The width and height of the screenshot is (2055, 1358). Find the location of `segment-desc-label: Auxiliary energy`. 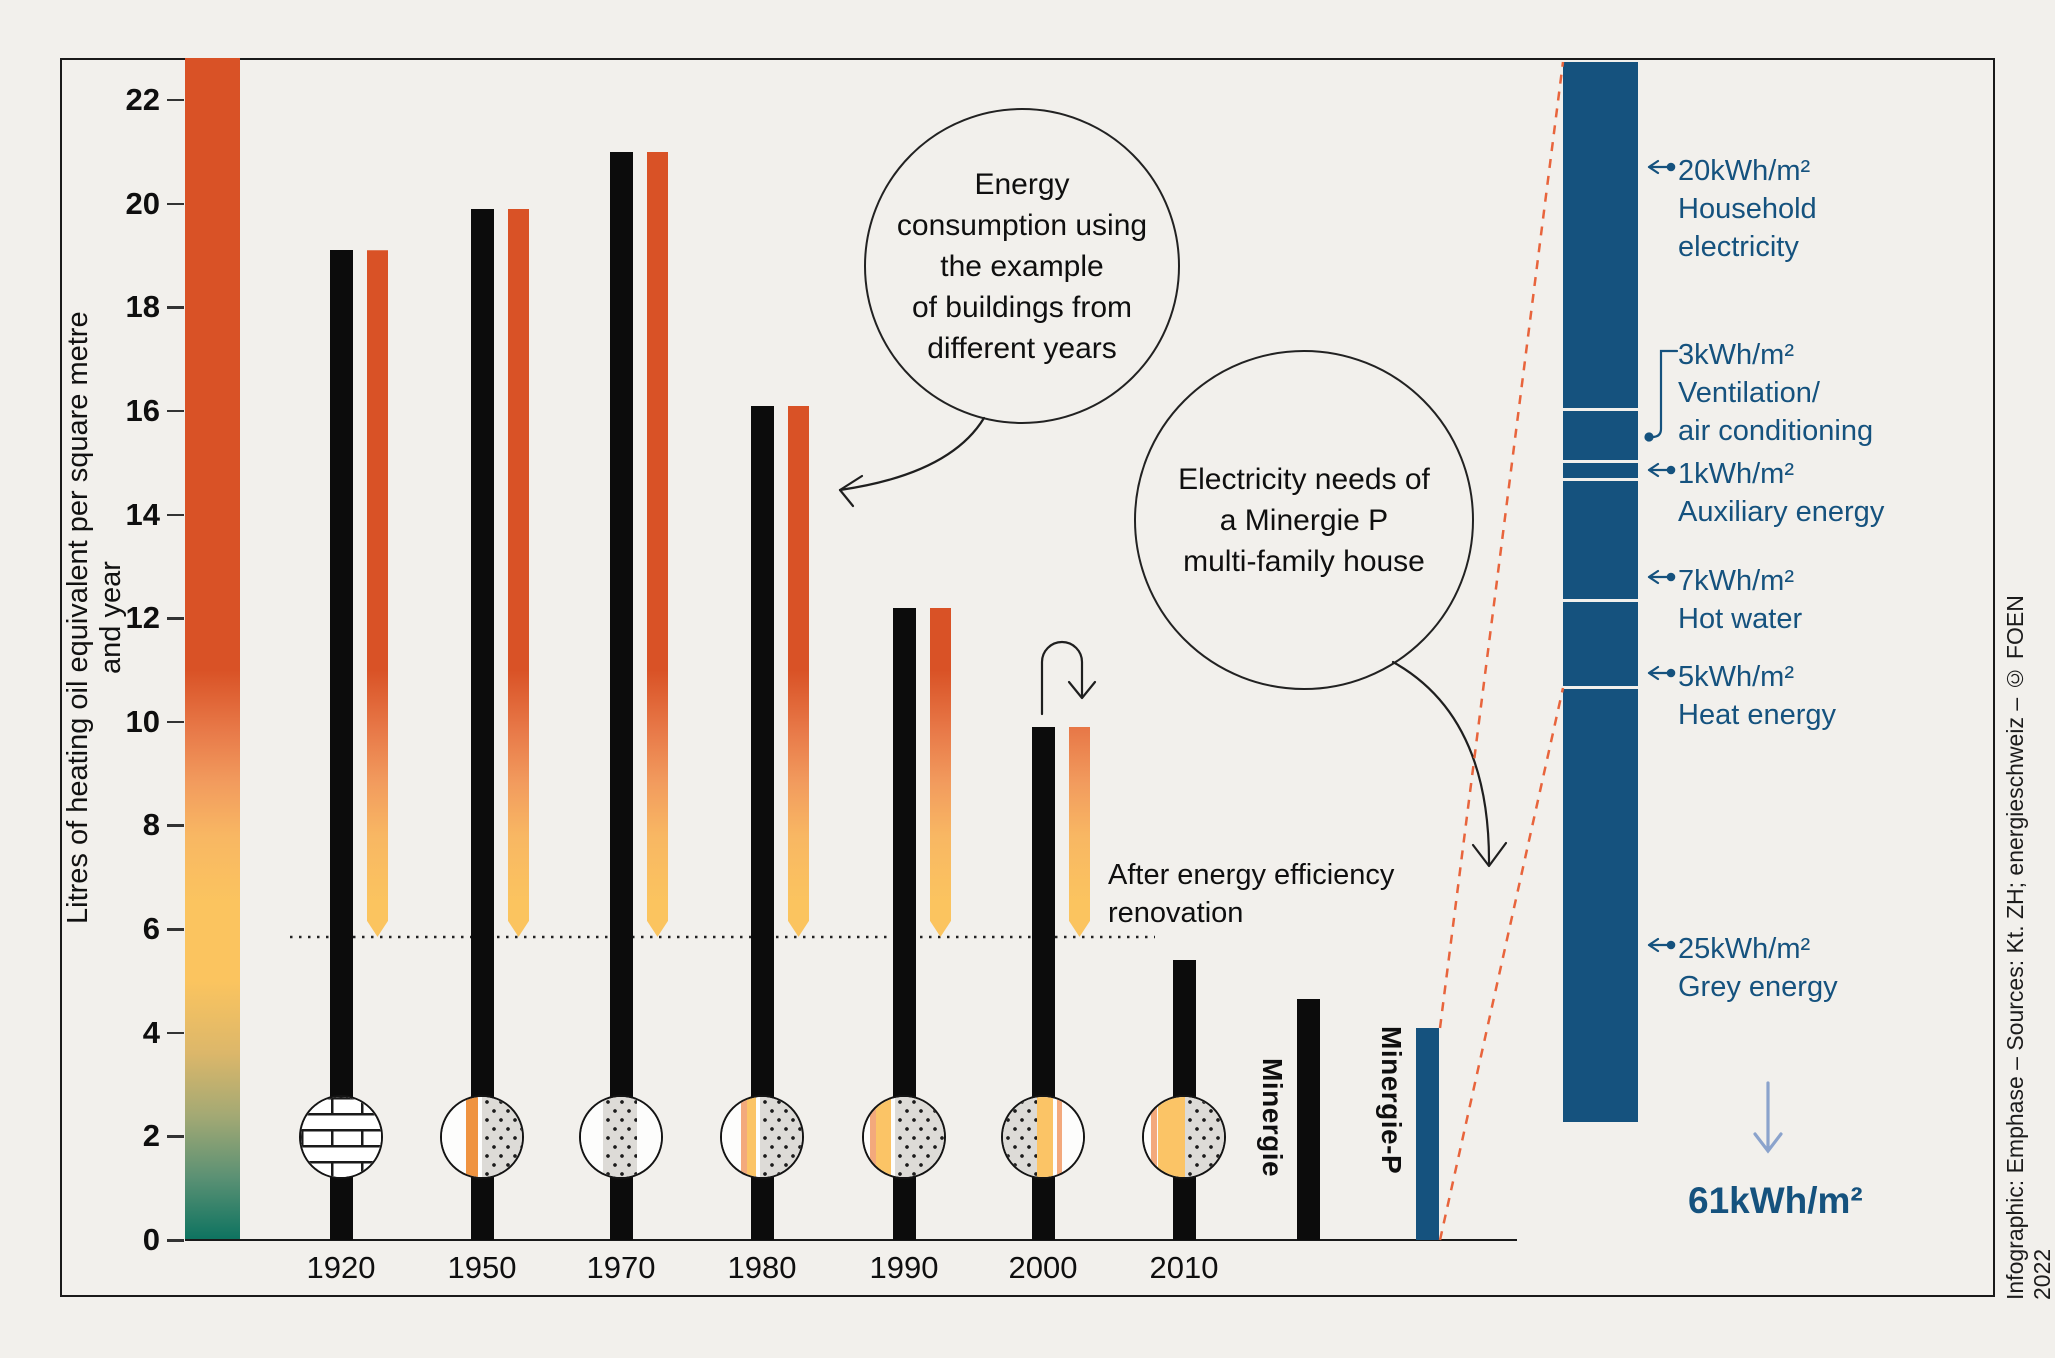

segment-desc-label: Auxiliary energy is located at coordinates (1781, 512).